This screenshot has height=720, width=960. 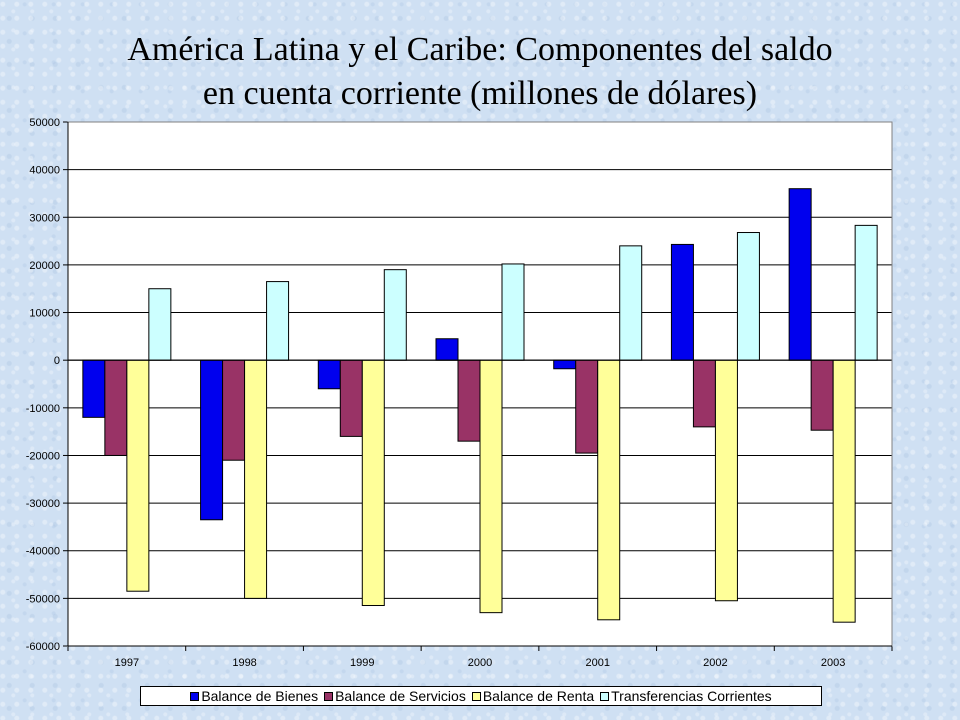 I want to click on y-tick-label: -30000, so click(x=43, y=504).